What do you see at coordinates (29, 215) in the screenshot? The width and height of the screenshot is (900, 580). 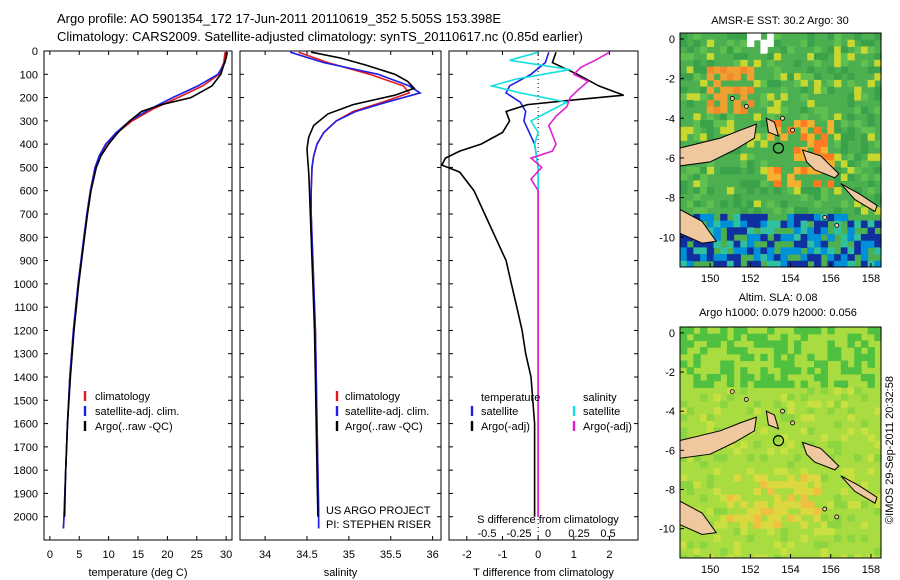 I see `y-tick-label: 700` at bounding box center [29, 215].